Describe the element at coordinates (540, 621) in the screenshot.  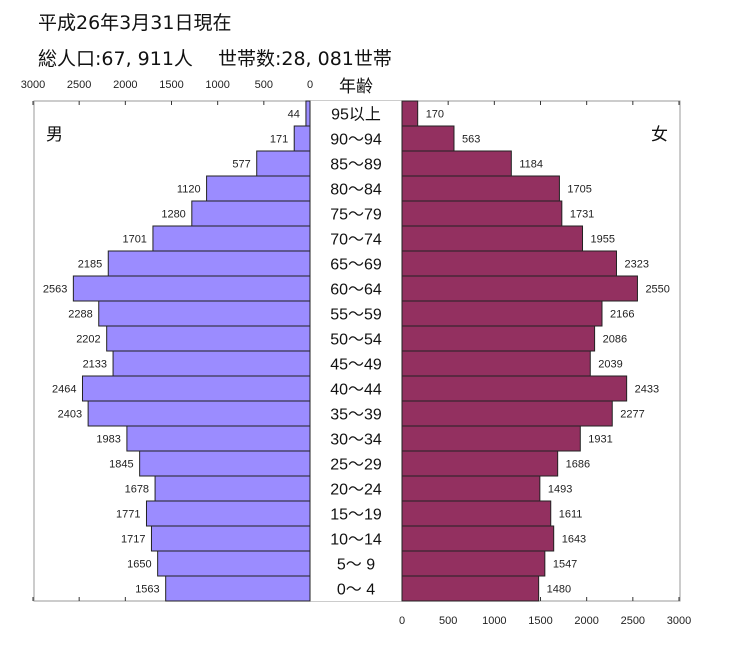
I see `female-tick-label: 1500` at that location.